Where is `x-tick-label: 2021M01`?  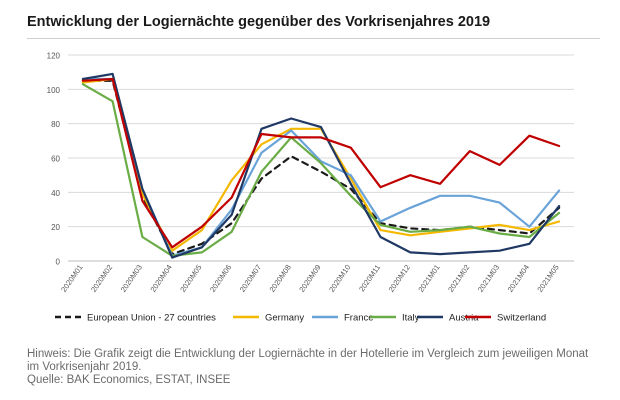 x-tick-label: 2021M01 is located at coordinates (428, 278).